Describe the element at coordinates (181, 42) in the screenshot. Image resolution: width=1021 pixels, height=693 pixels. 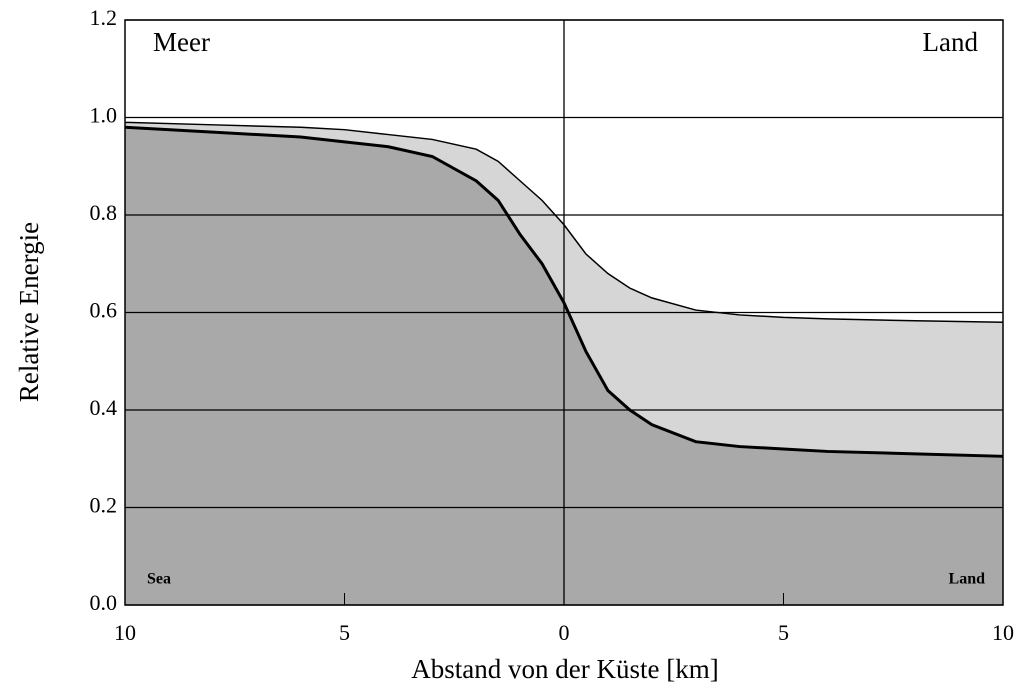
I see `annotation: Meer` at that location.